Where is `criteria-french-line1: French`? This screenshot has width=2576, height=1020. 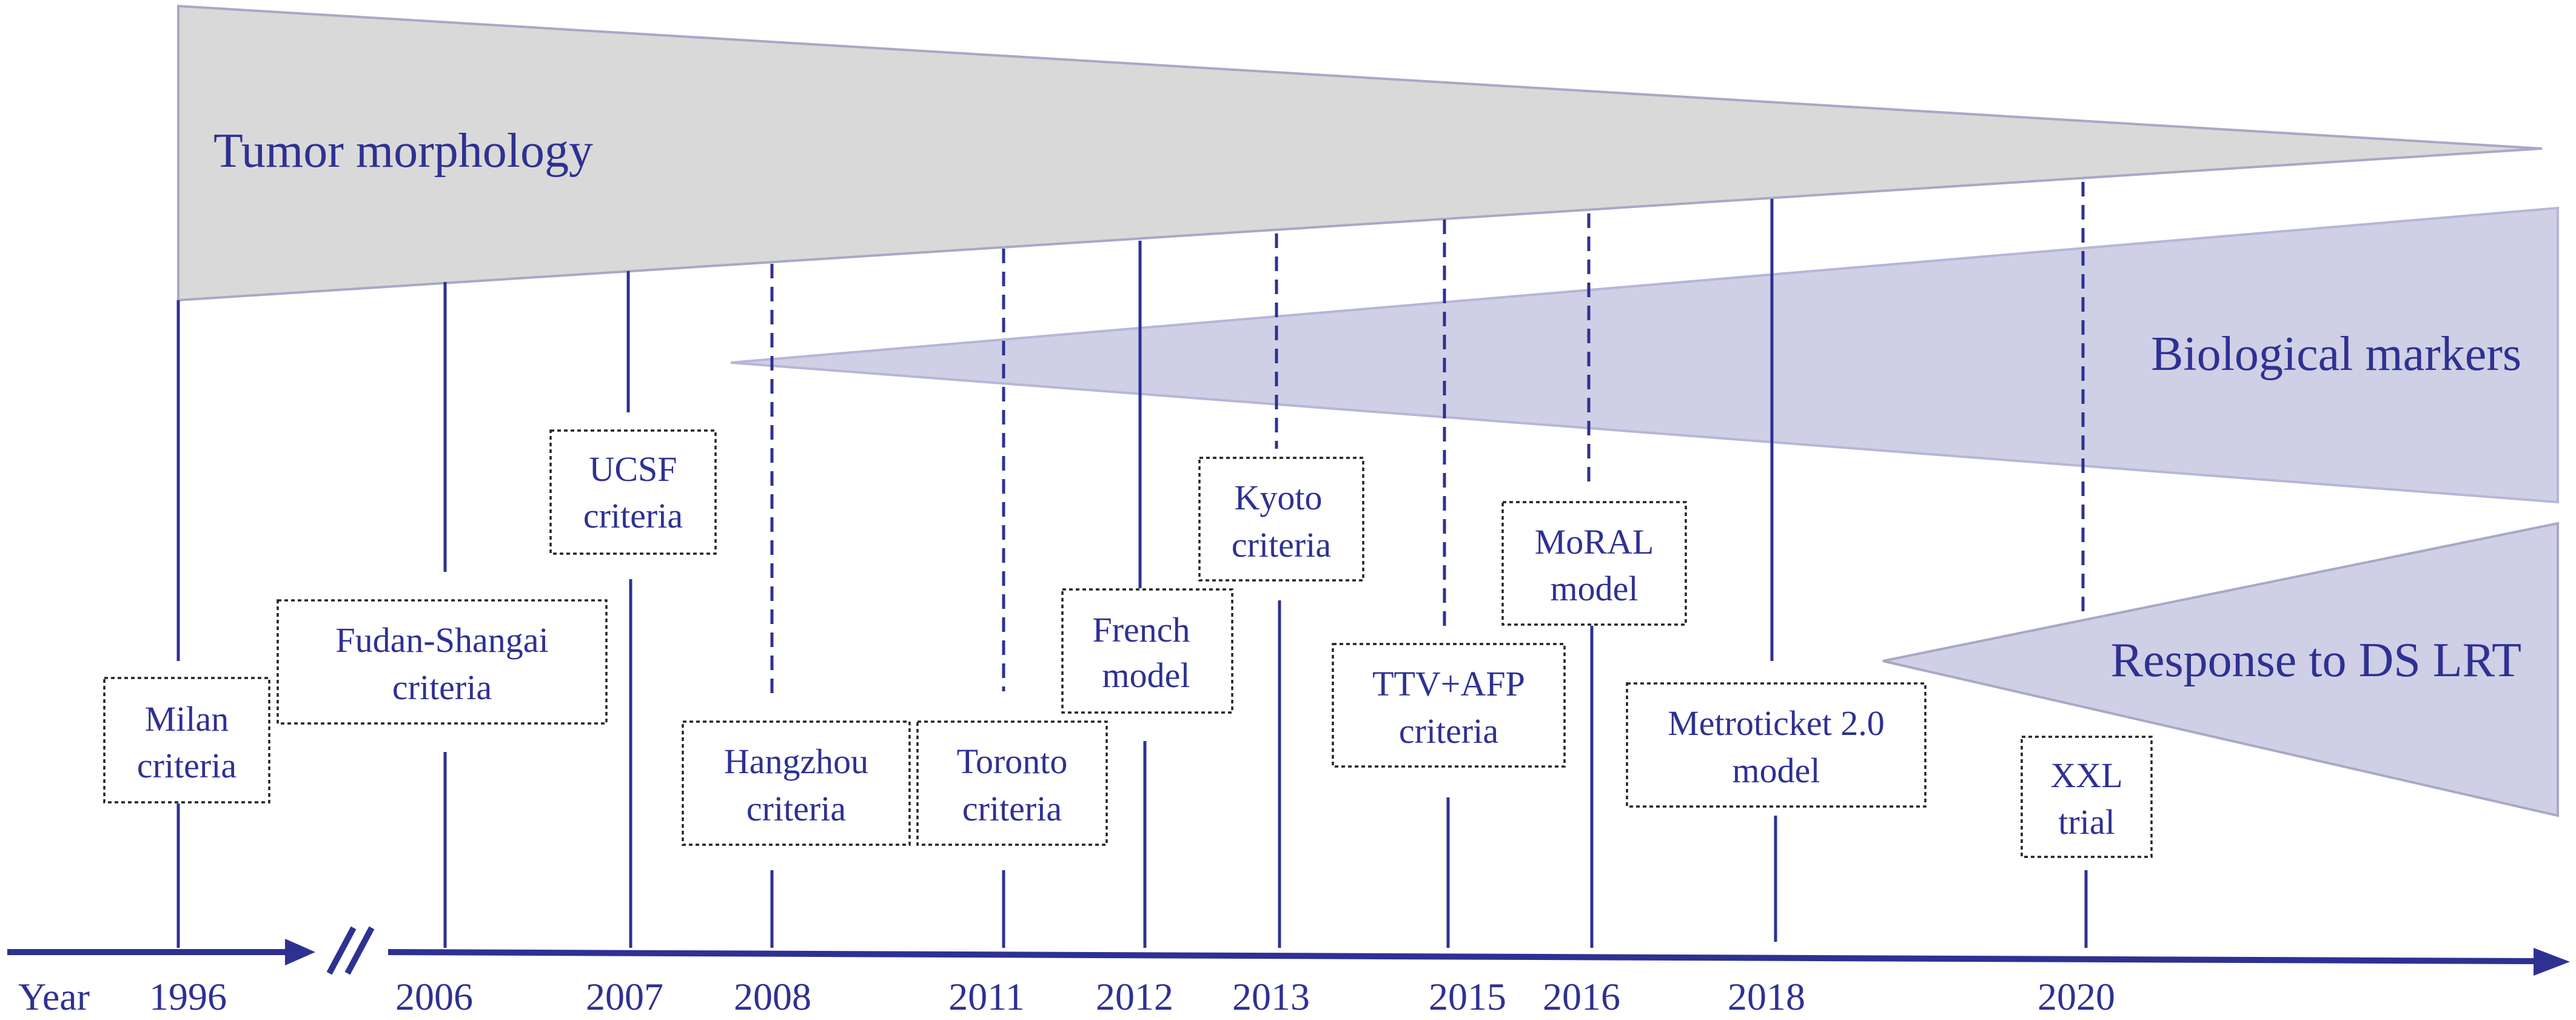
criteria-french-line1: French is located at coordinates (1141, 629).